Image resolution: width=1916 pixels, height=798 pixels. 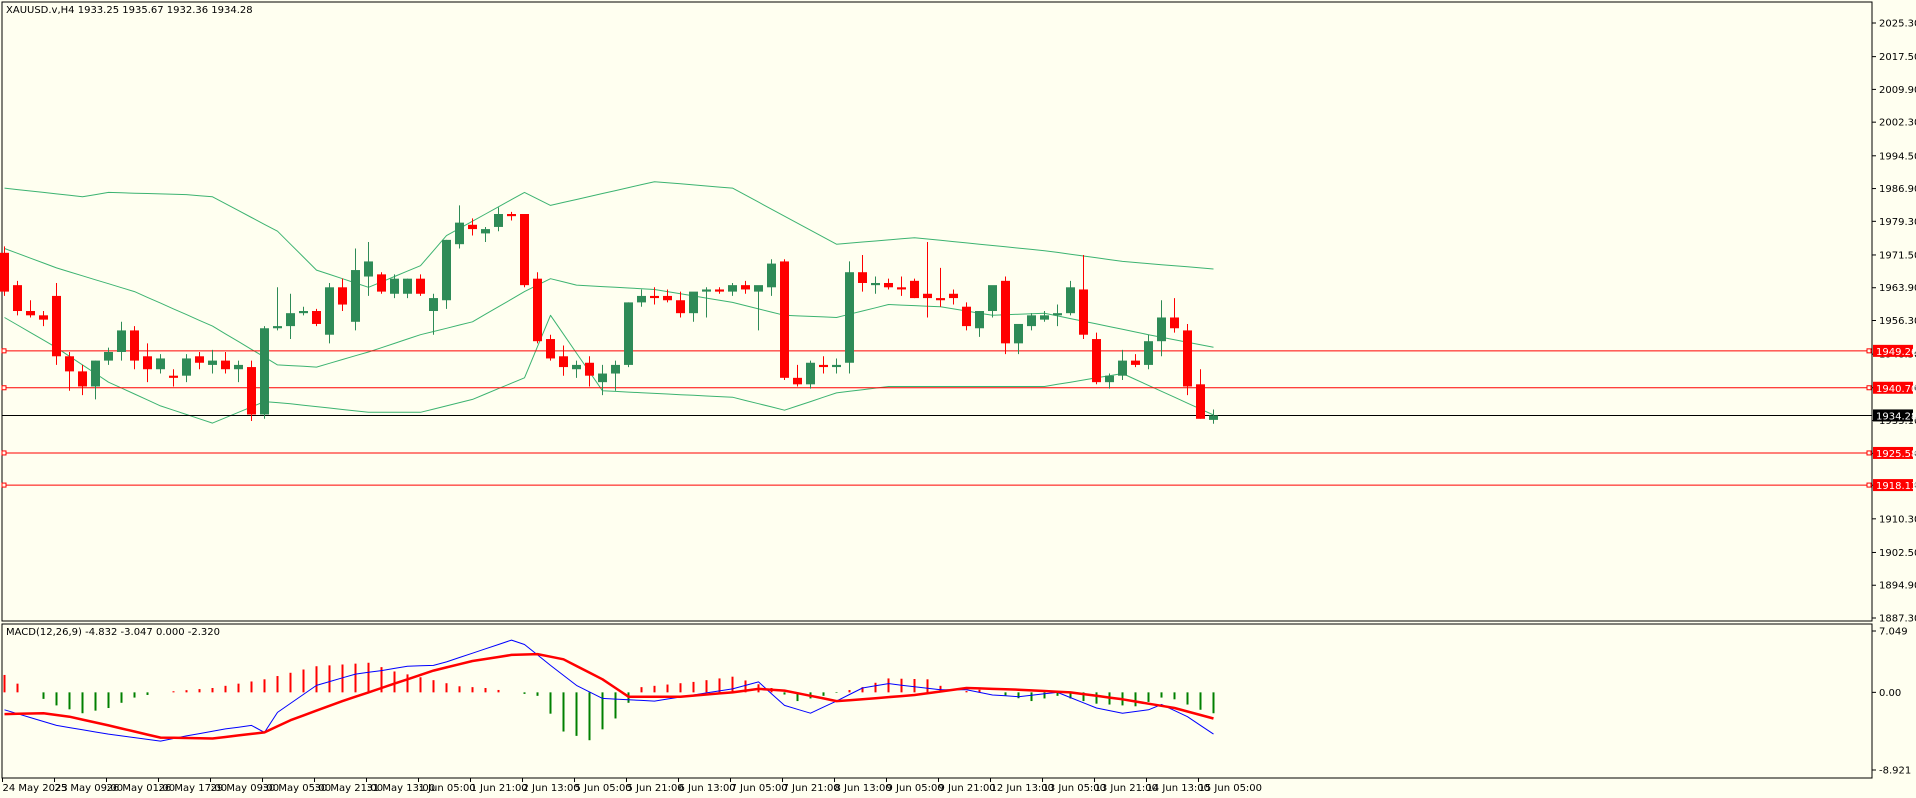 What do you see at coordinates (1897, 90) in the screenshot?
I see `price-tick-label: 2009.90` at bounding box center [1897, 90].